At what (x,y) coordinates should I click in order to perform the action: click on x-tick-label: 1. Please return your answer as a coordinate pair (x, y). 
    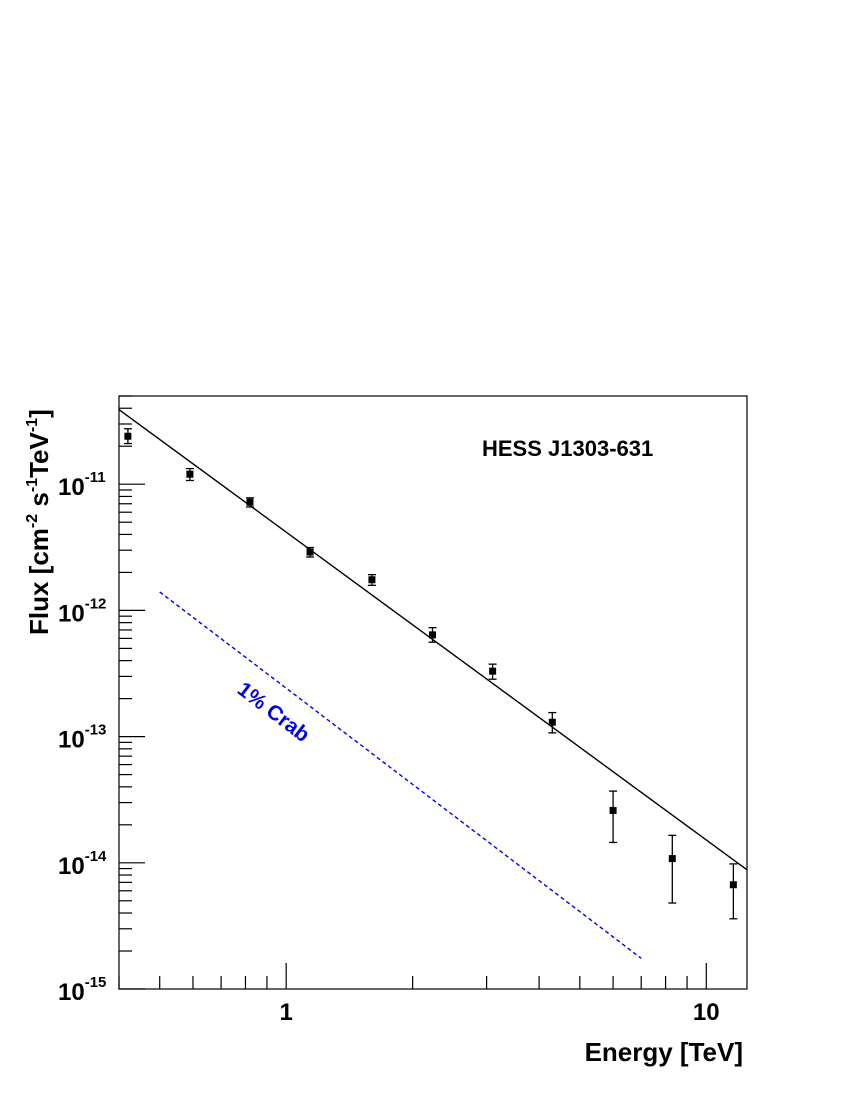
    Looking at the image, I should click on (285, 1012).